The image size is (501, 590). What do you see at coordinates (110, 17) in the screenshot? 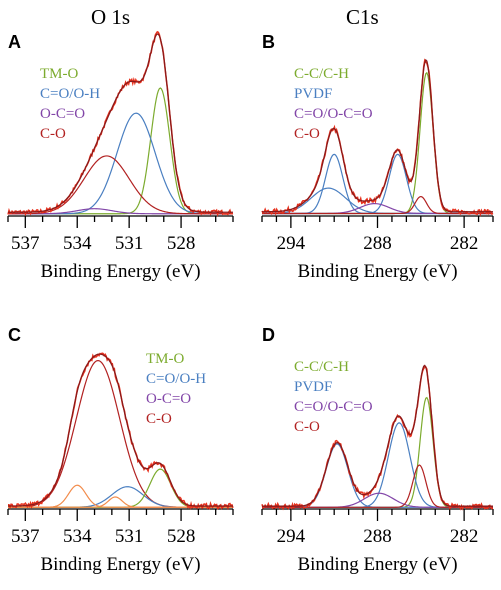
I see `title-o1s: O 1s` at bounding box center [110, 17].